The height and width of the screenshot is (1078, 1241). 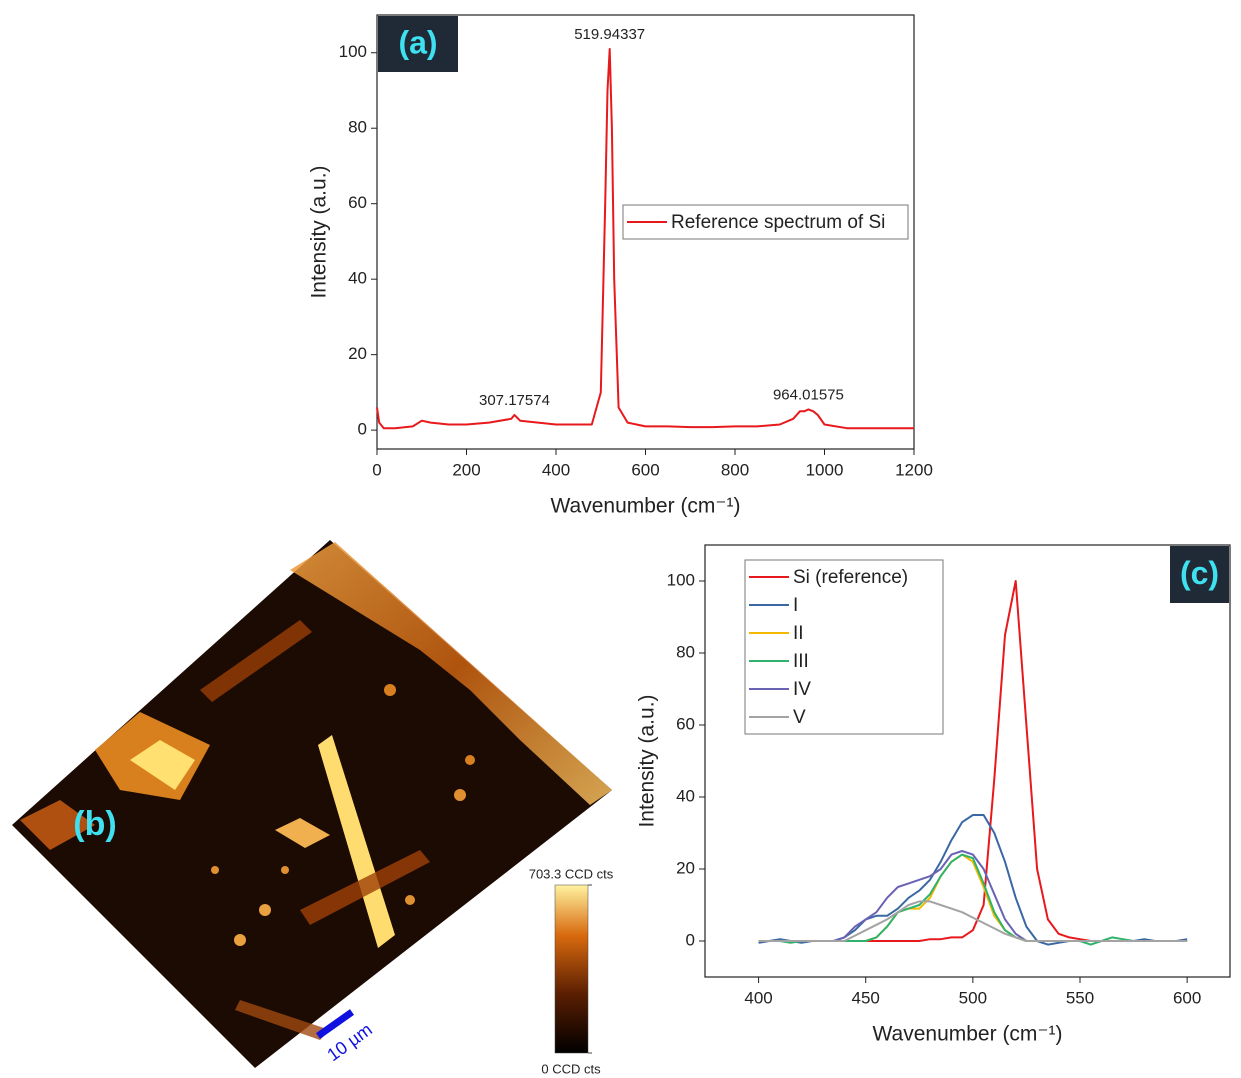 What do you see at coordinates (914, 469) in the screenshot?
I see `x-tick-label: 1200` at bounding box center [914, 469].